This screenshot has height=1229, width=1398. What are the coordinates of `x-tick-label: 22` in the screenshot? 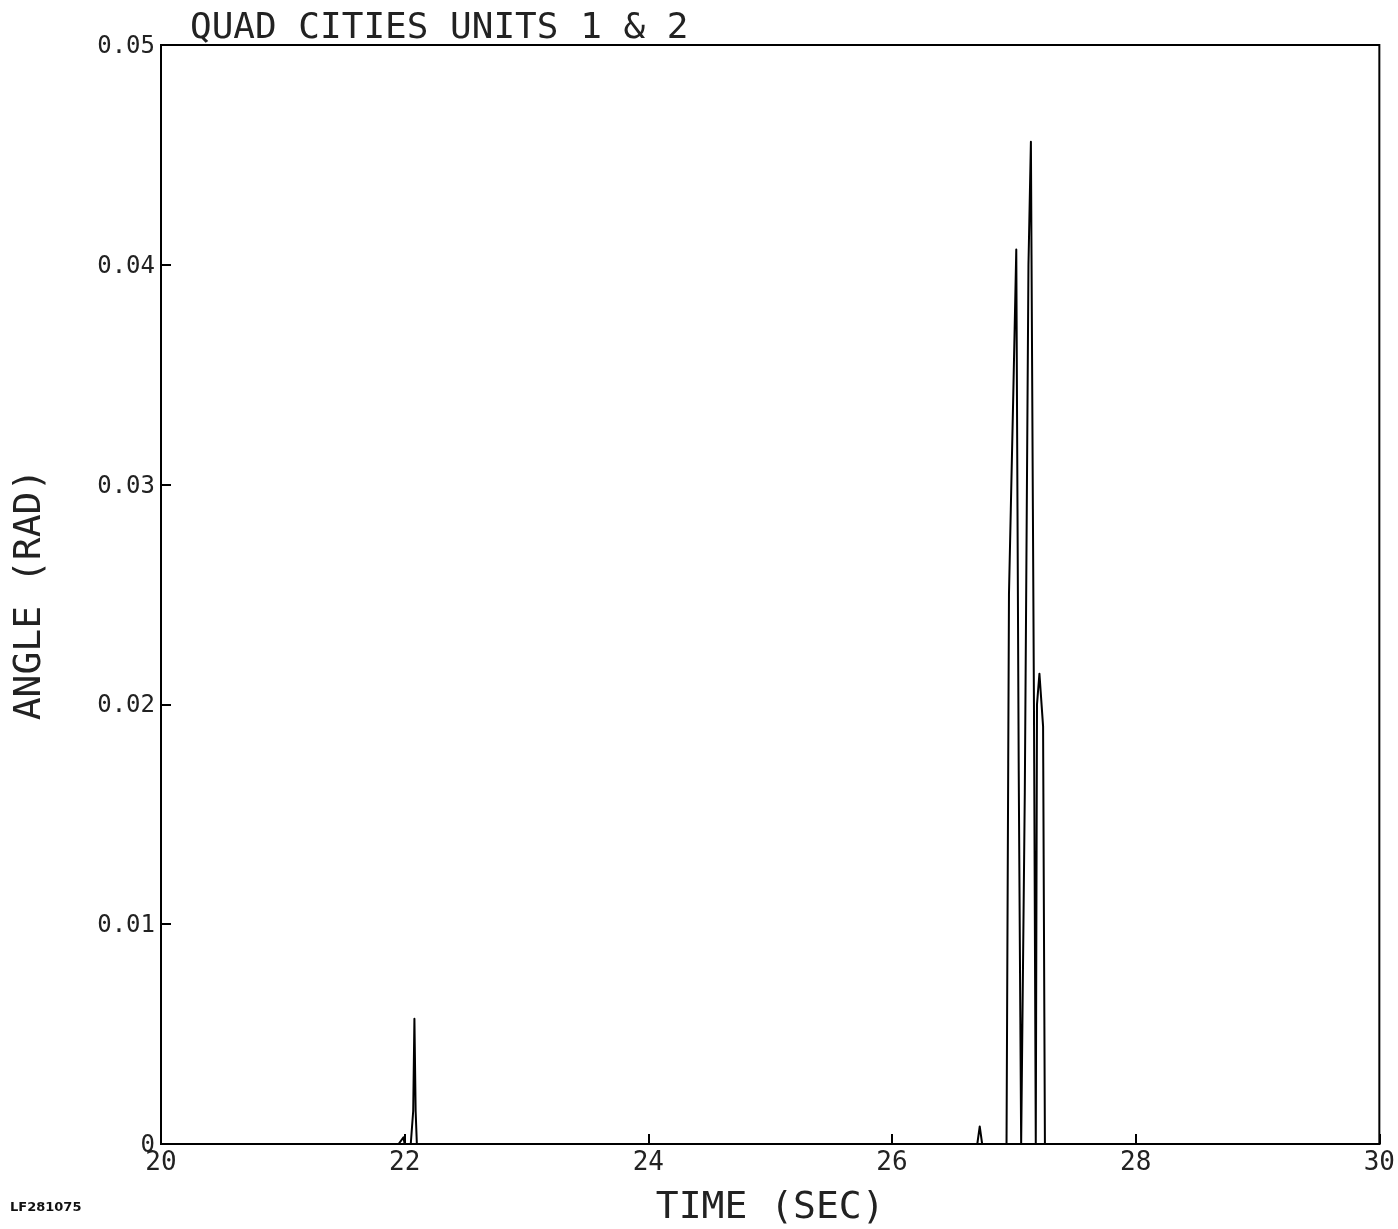 It's located at (405, 1161).